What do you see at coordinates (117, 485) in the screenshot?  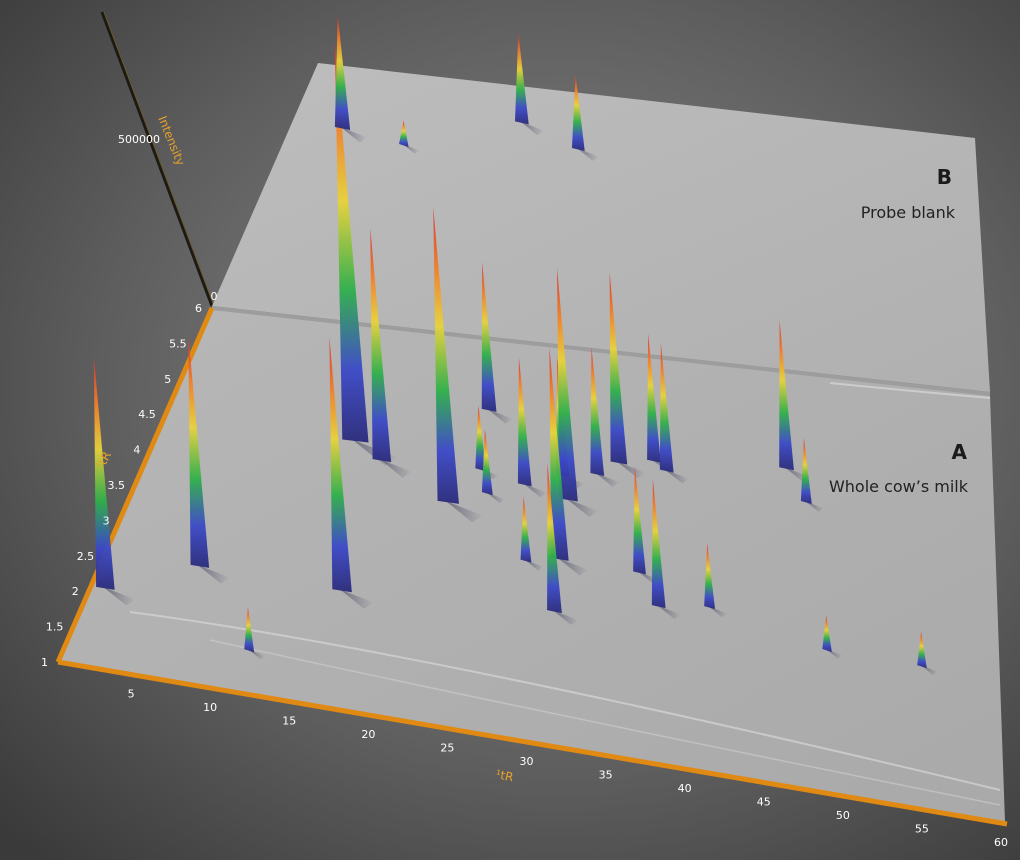 I see `y-tick-label: 3.5` at bounding box center [117, 485].